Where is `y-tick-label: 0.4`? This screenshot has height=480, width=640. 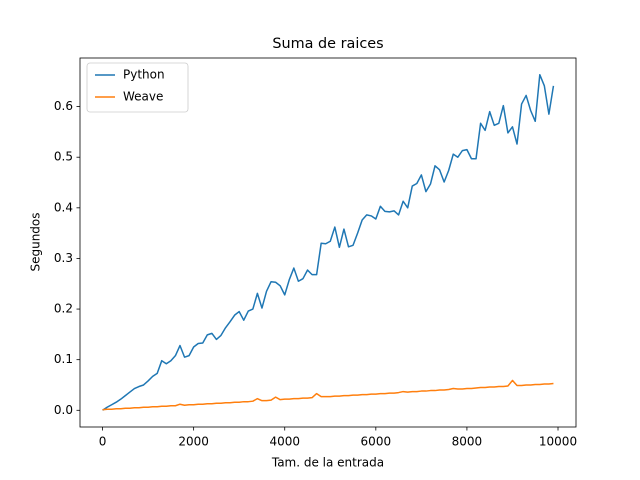 y-tick-label: 0.4 is located at coordinates (63, 207).